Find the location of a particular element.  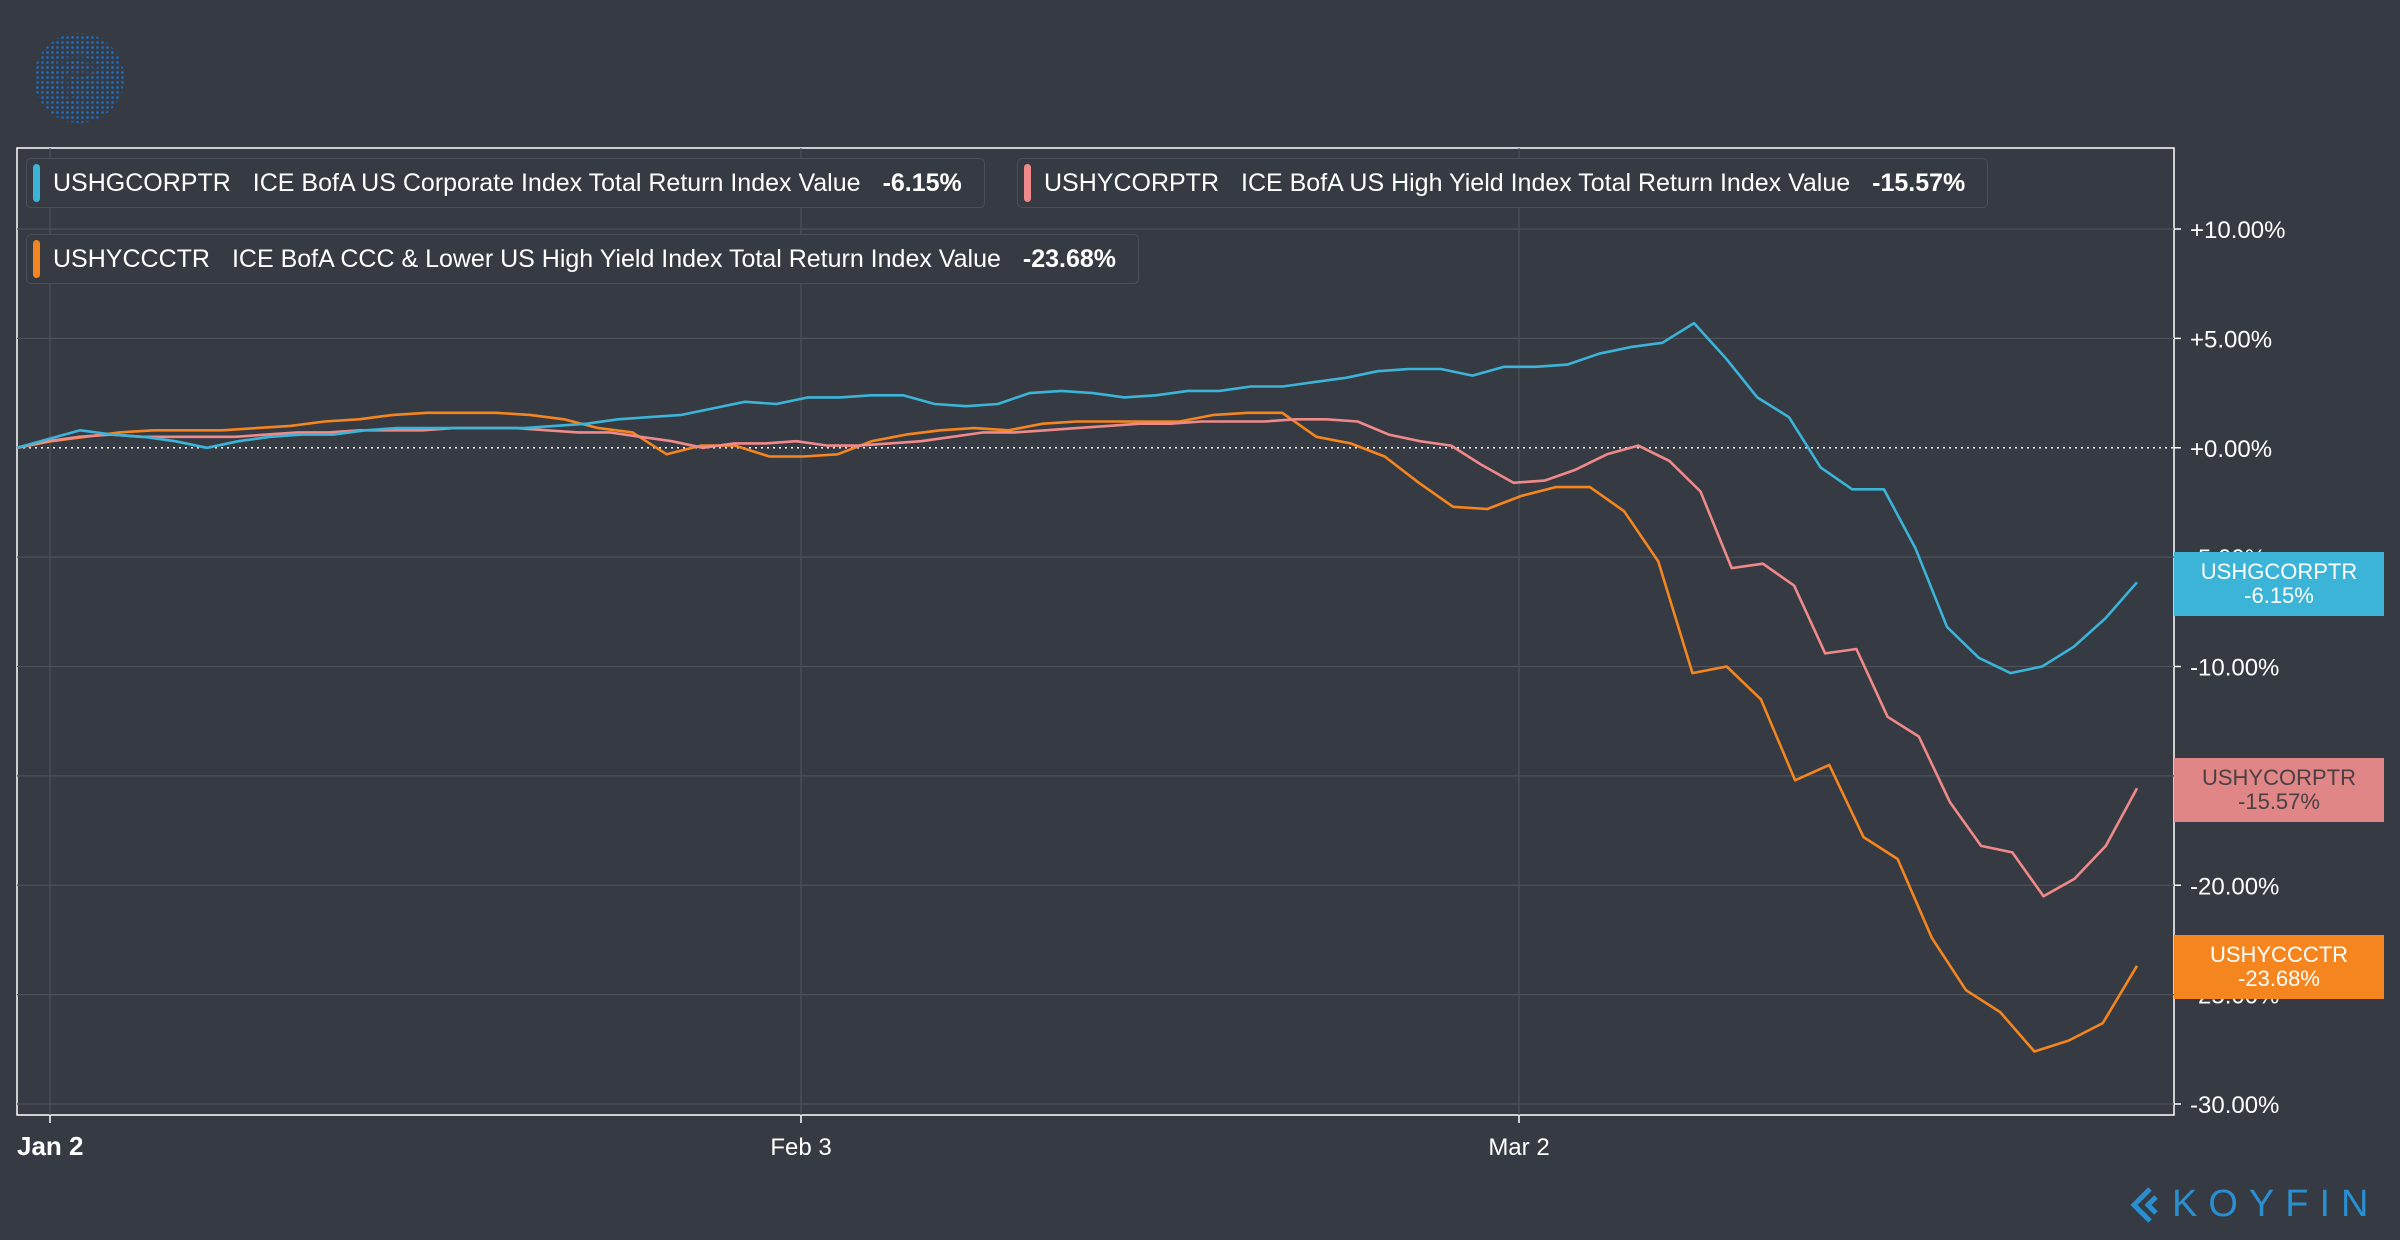

y-tick-label: -10.00% is located at coordinates (2234, 668).